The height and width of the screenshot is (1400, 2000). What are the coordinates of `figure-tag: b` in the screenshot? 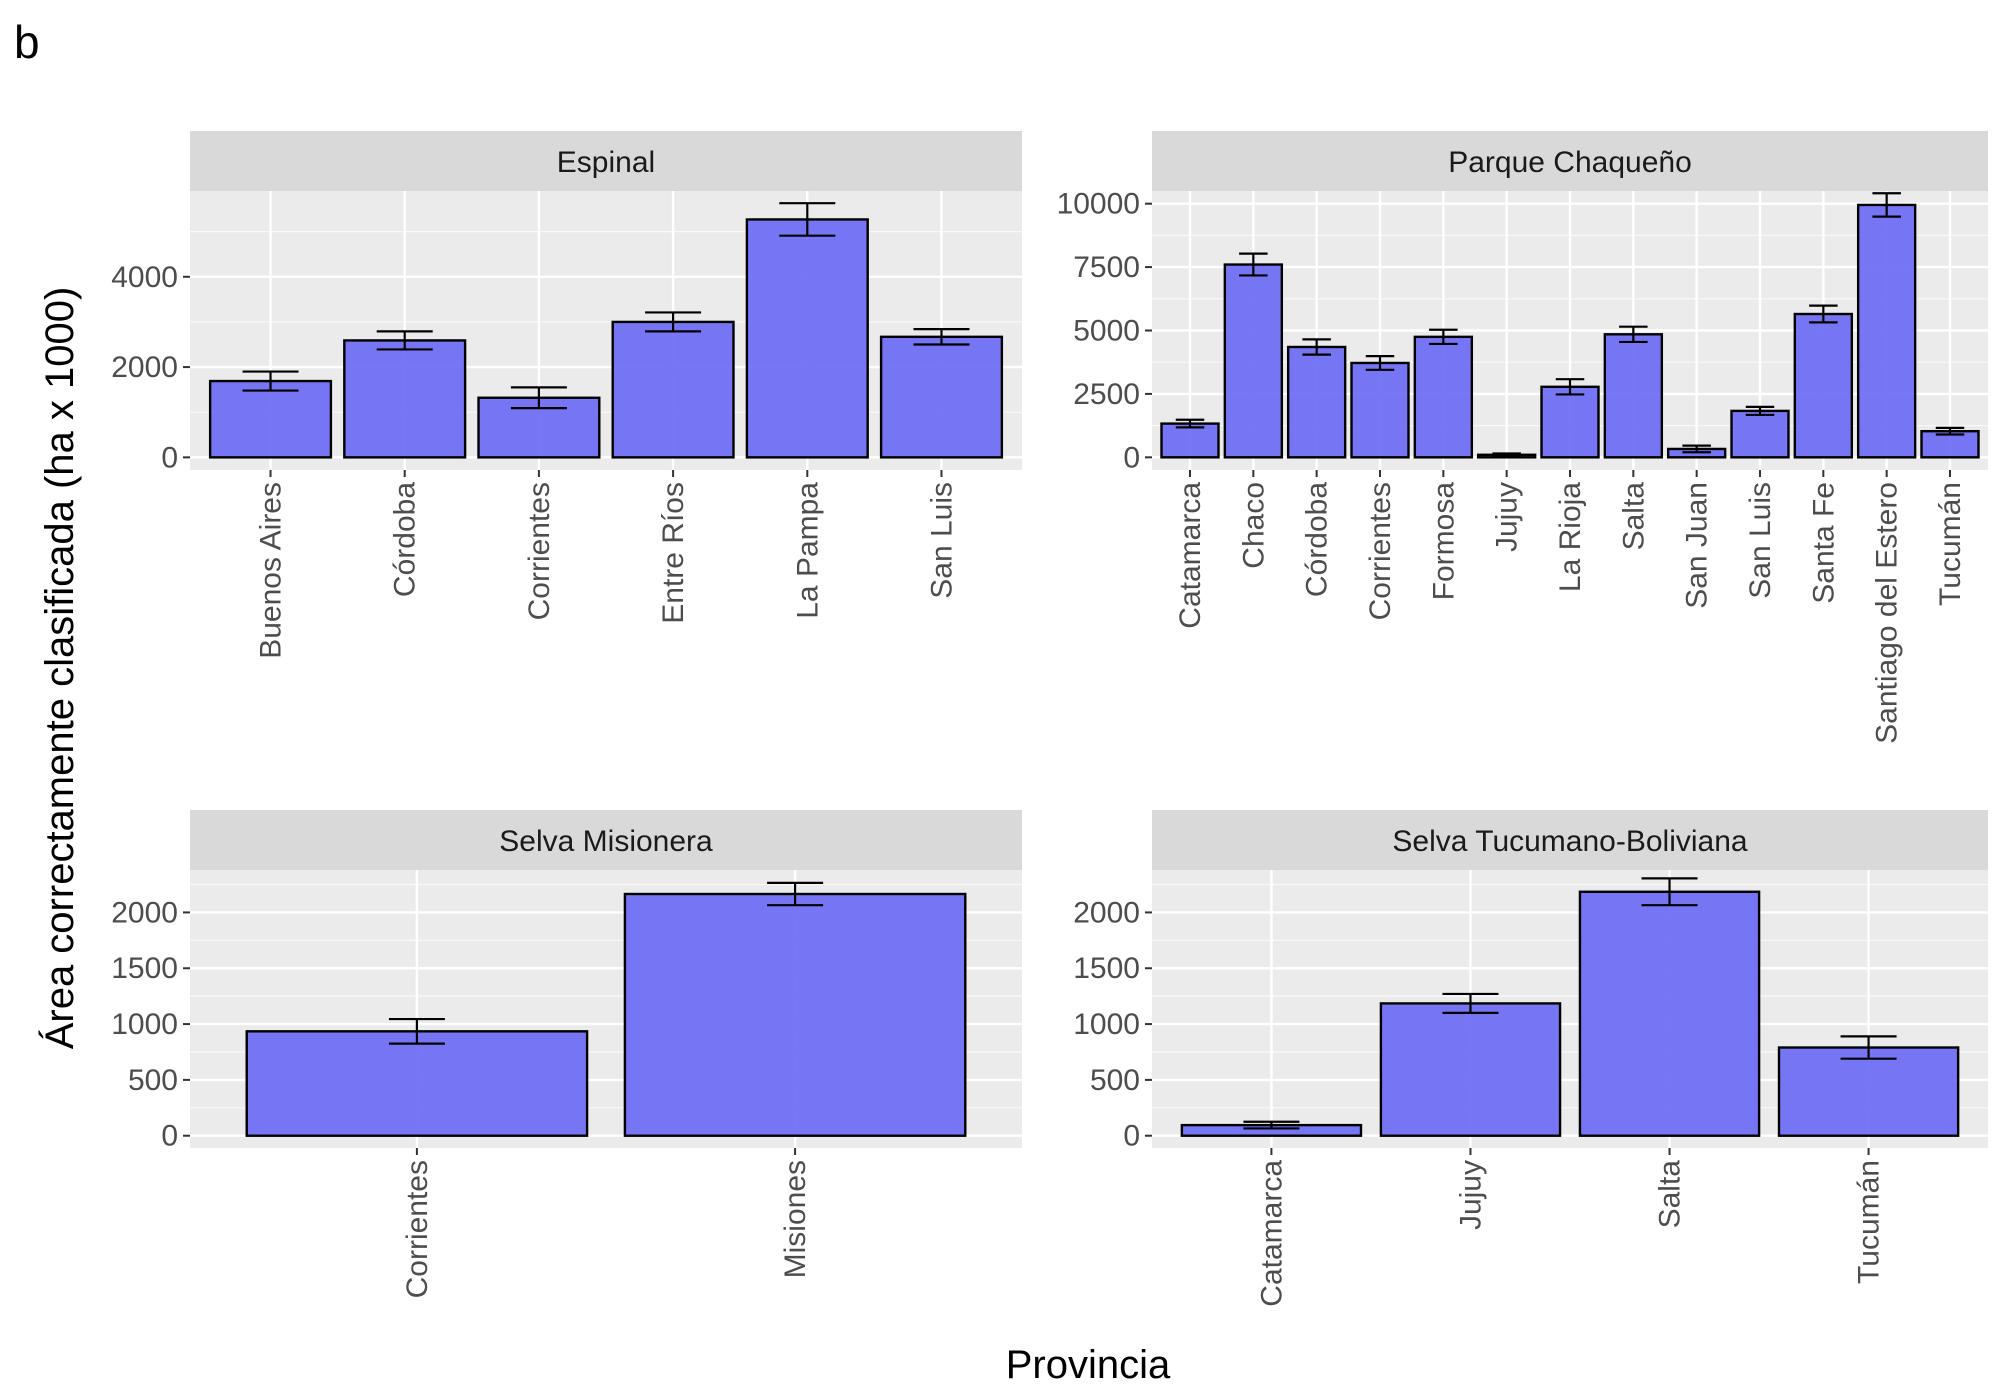 It's located at (27, 42).